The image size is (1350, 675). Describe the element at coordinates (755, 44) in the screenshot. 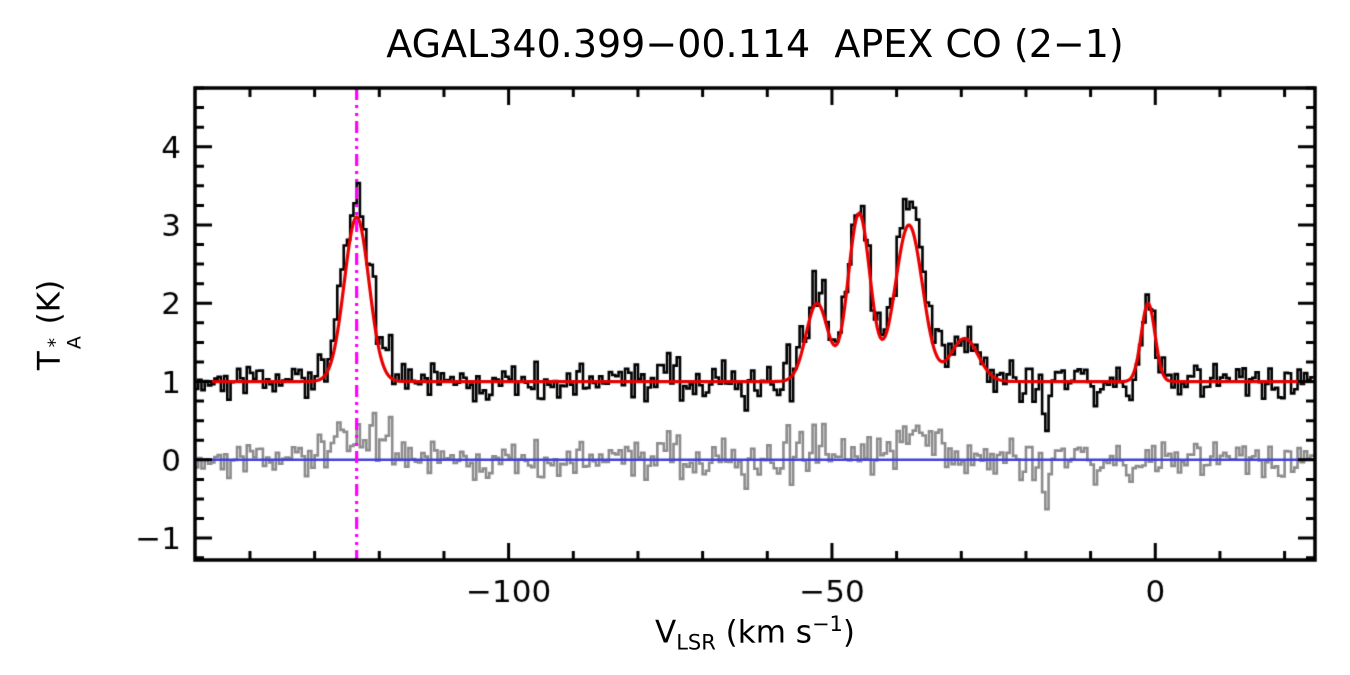

I see `plot-title: AGAL340.399−00.114 APEX CO (2−1)` at that location.